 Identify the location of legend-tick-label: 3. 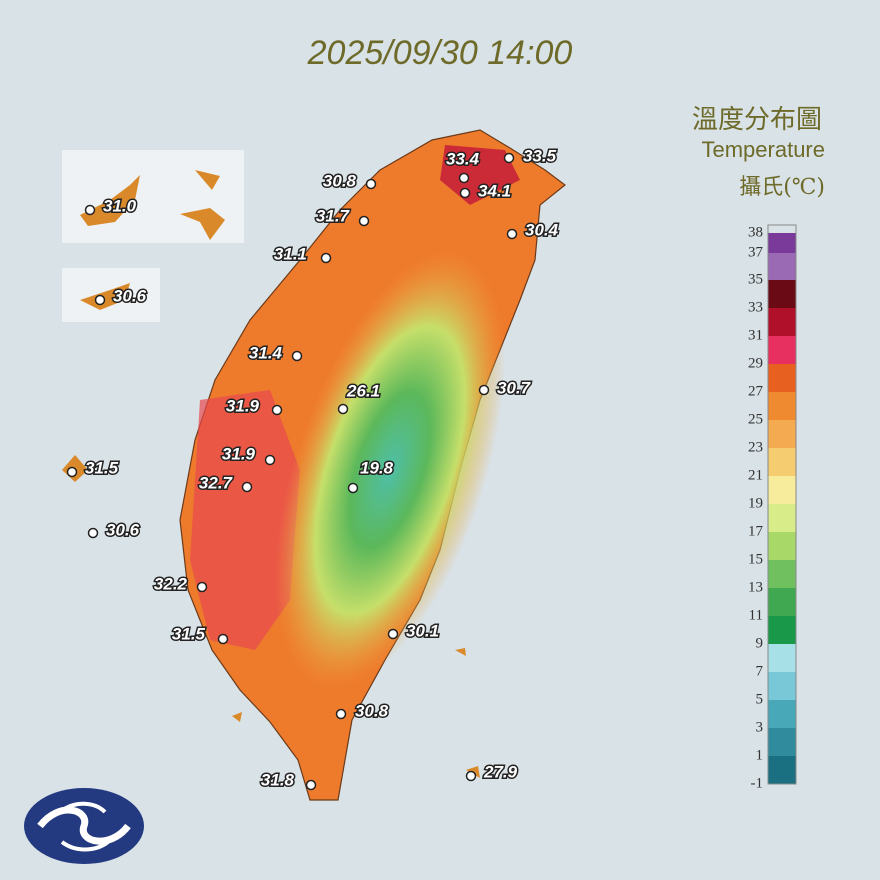
(760, 727).